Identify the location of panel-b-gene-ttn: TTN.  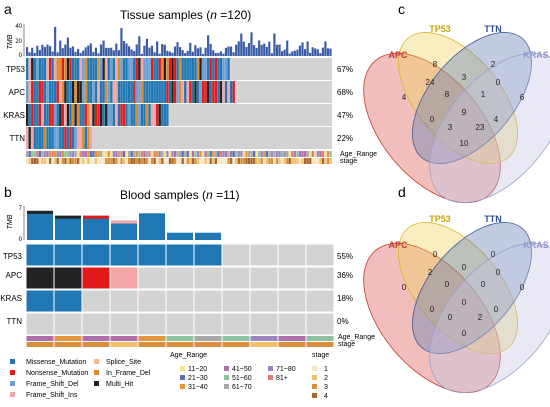
(14, 321).